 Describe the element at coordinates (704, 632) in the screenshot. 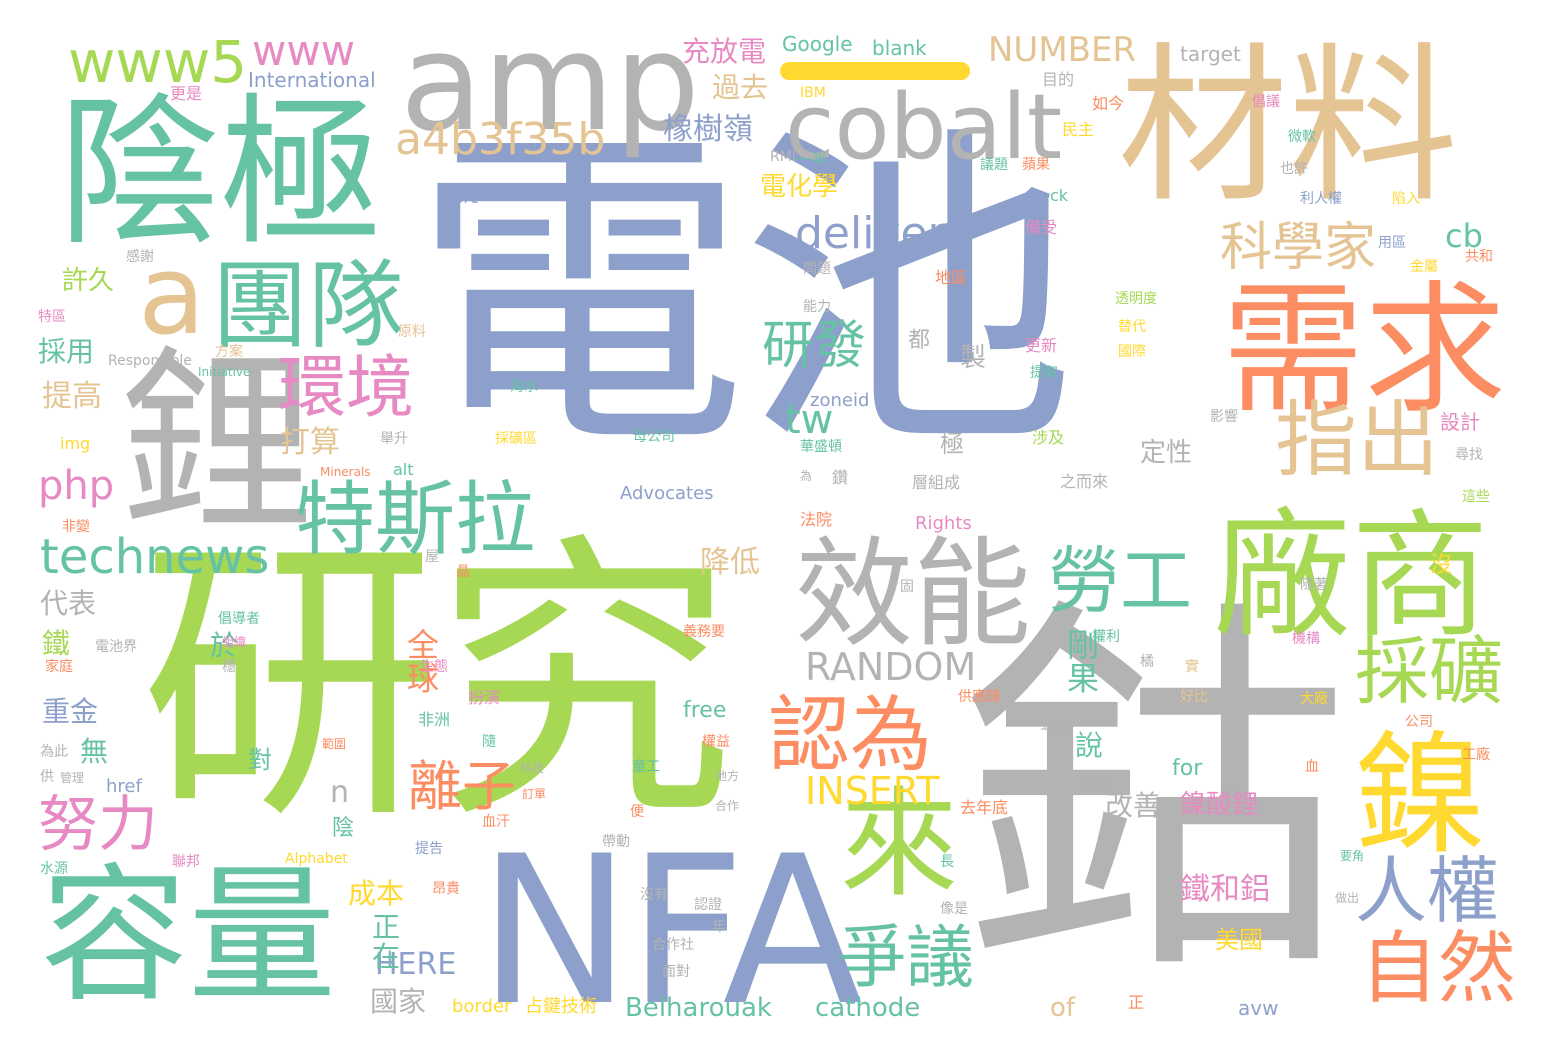

I see `word-obligation: 義務要` at that location.